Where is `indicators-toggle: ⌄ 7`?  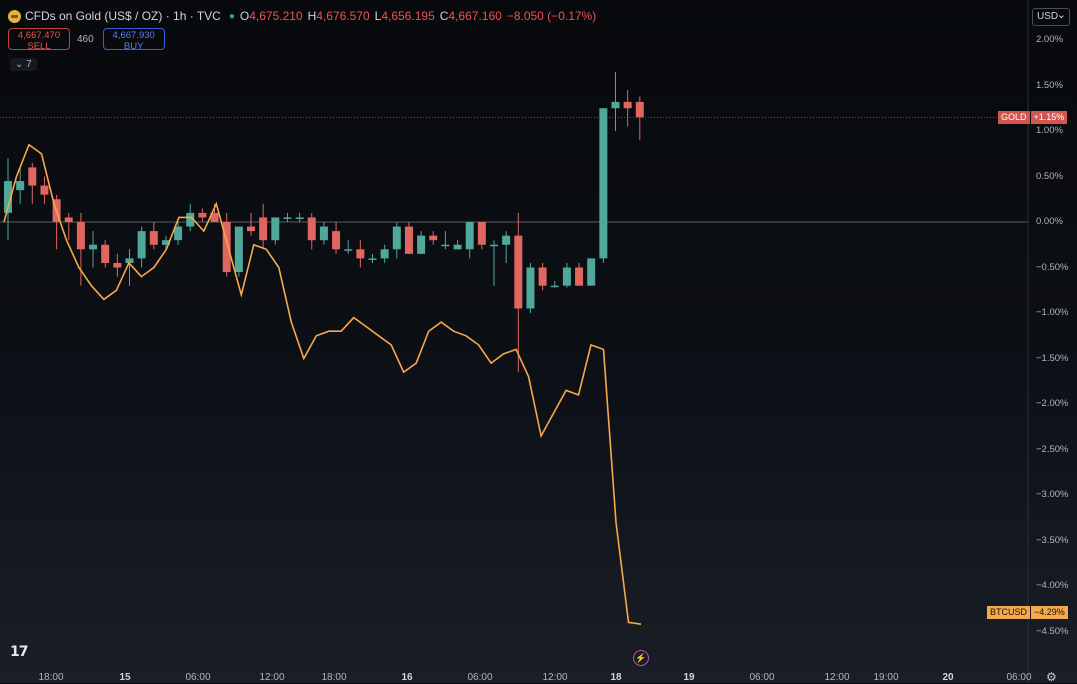 indicators-toggle: ⌄ 7 is located at coordinates (23, 64).